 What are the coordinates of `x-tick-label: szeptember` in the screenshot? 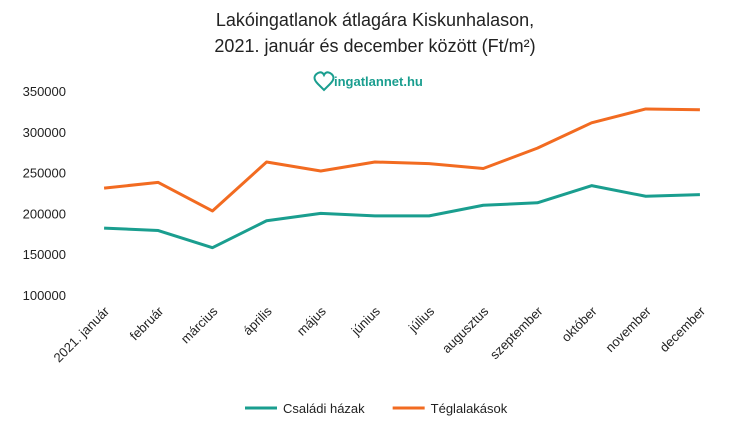 It's located at (516, 332).